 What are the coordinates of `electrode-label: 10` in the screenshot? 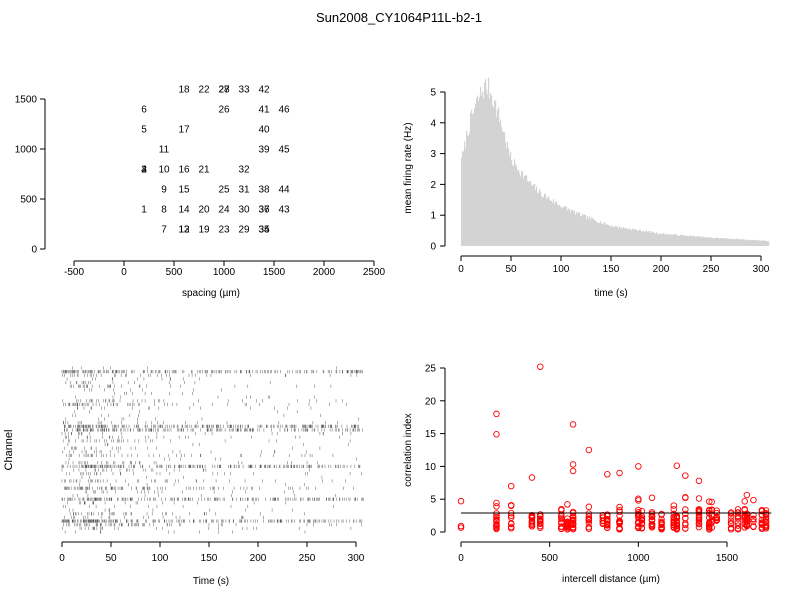 It's located at (164, 170).